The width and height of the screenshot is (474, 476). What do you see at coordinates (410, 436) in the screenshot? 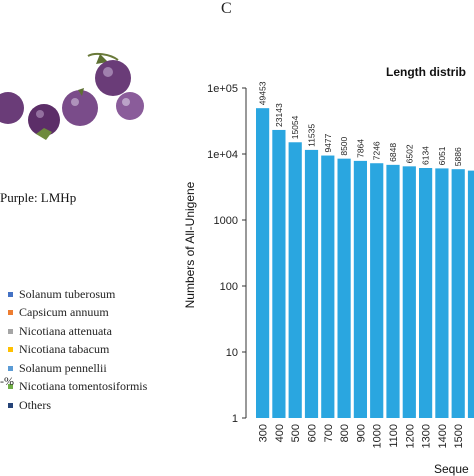
I see `x-tick-label: 1200` at bounding box center [410, 436].